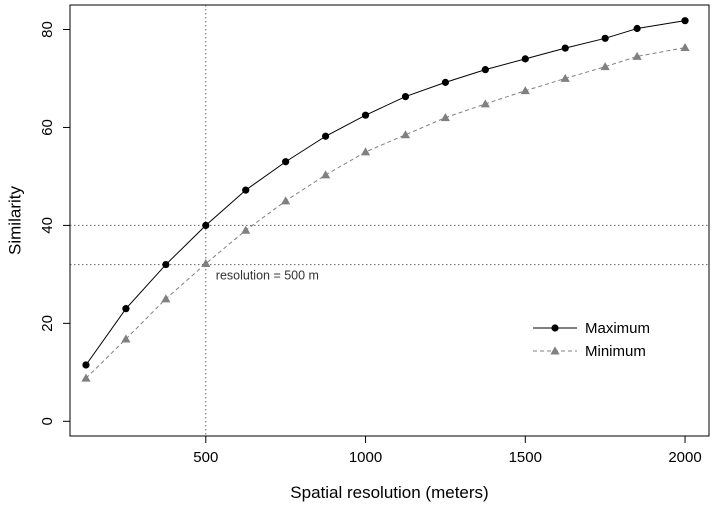  What do you see at coordinates (47, 127) in the screenshot?
I see `y-tick-label: 60` at bounding box center [47, 127].